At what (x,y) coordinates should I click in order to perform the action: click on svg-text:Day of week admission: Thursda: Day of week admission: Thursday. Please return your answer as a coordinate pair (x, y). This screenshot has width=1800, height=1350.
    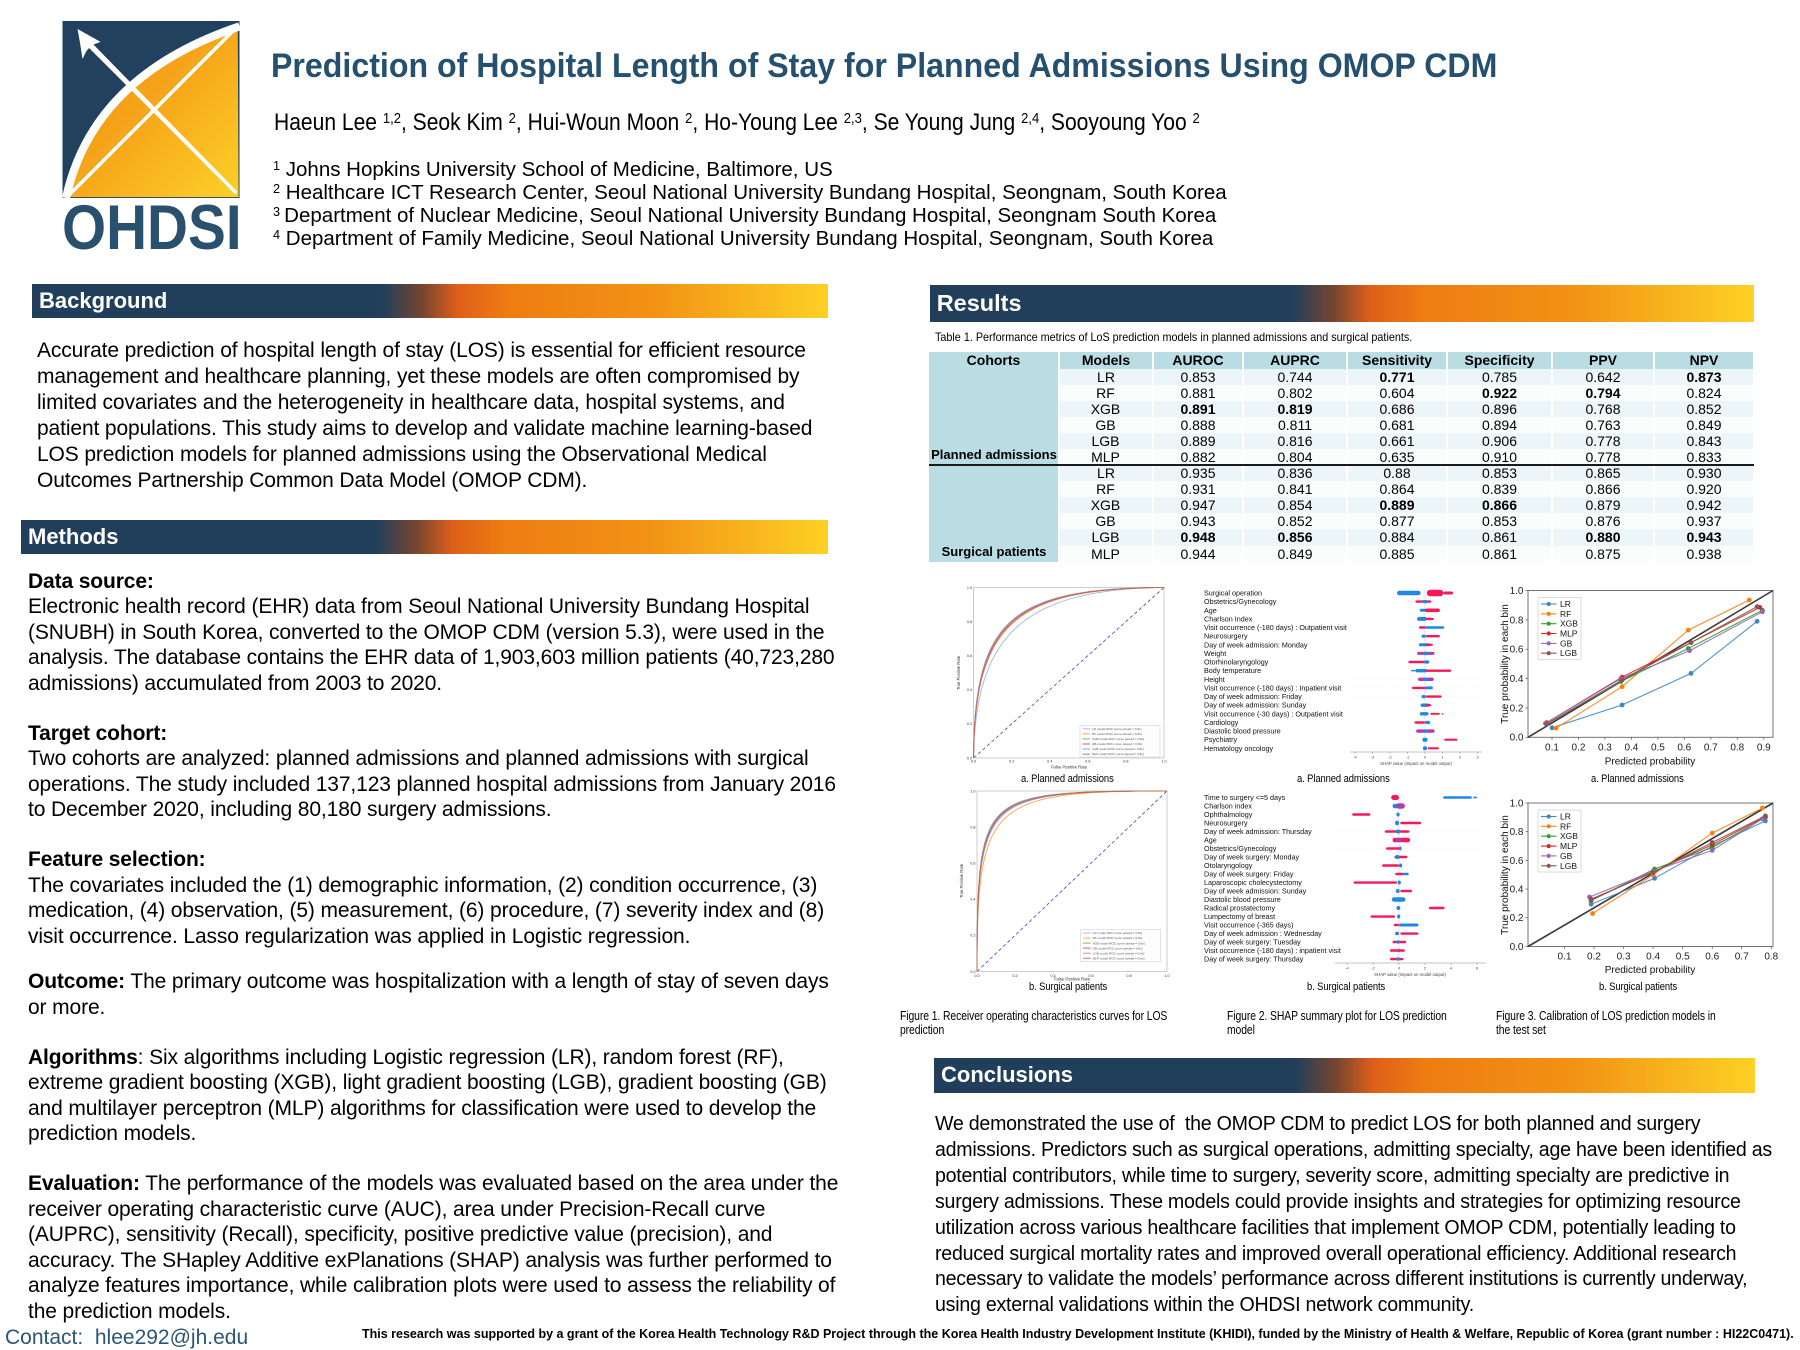
    Looking at the image, I should click on (1258, 831).